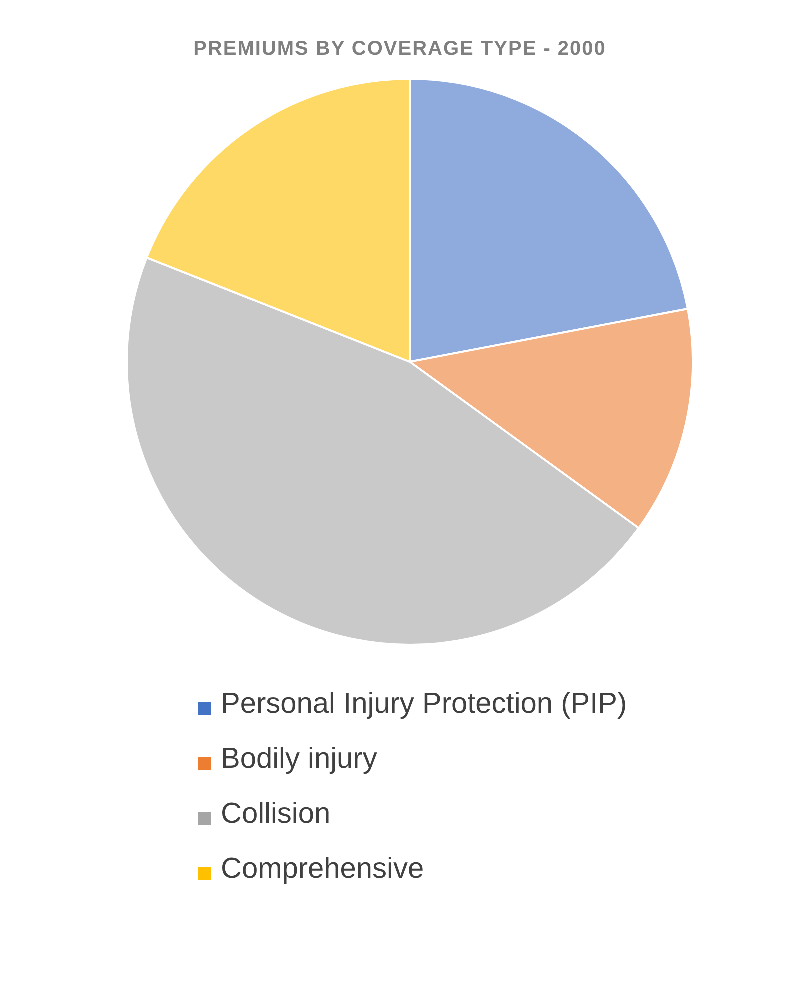 Image resolution: width=800 pixels, height=1000 pixels. What do you see at coordinates (424, 704) in the screenshot?
I see `legend-label: Personal Injury Protection (PIP)` at bounding box center [424, 704].